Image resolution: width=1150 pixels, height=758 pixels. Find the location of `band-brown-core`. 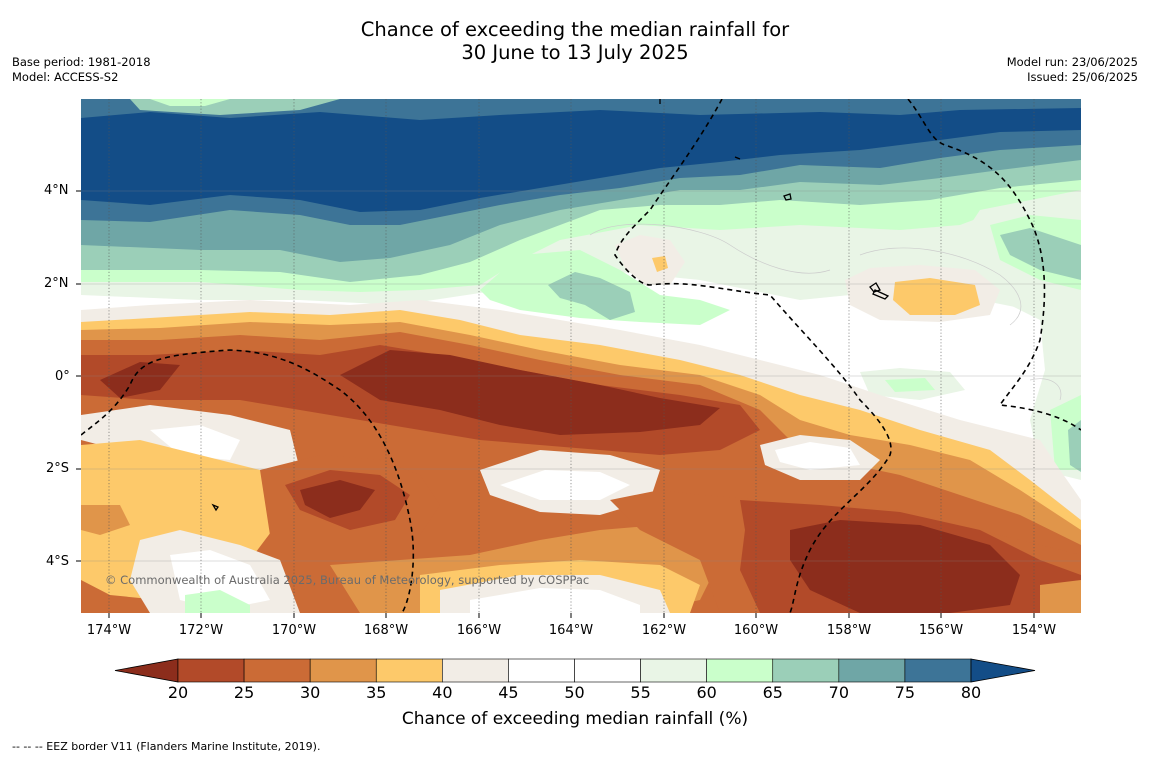

band-brown-core is located at coordinates (530, 392).